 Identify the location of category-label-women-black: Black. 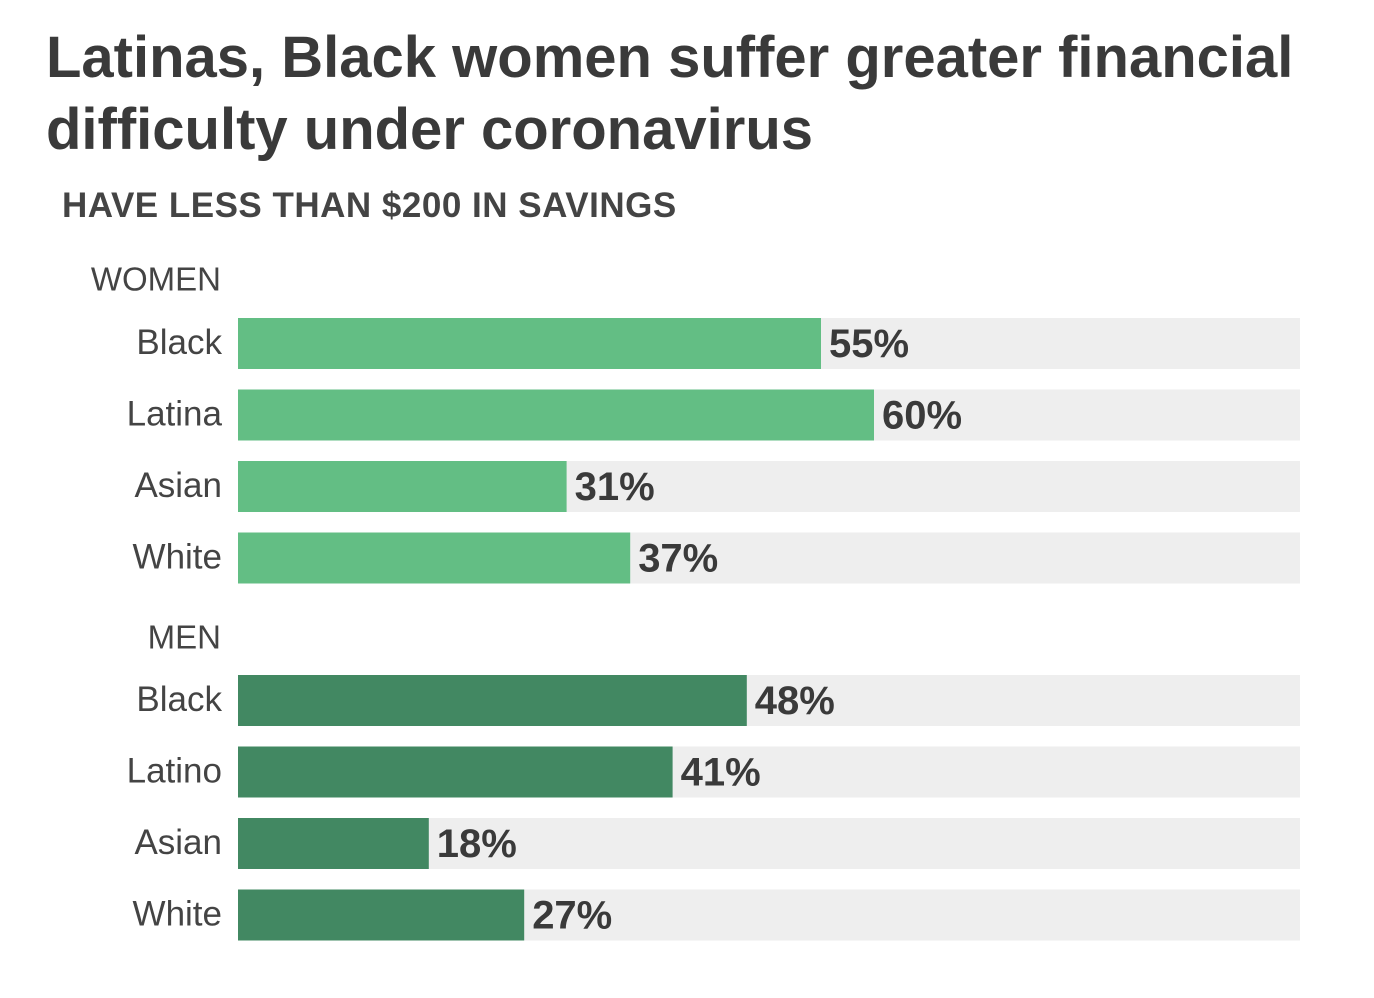
(179, 342).